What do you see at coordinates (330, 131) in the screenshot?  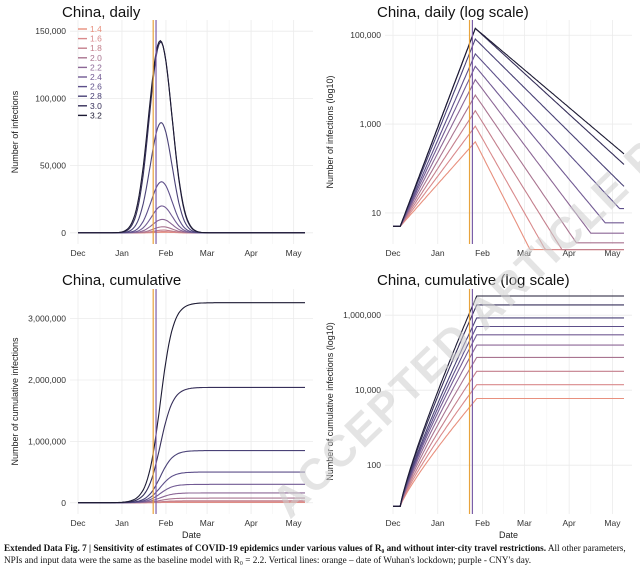 I see `y-axis-label: Number of infections (log10)` at bounding box center [330, 131].